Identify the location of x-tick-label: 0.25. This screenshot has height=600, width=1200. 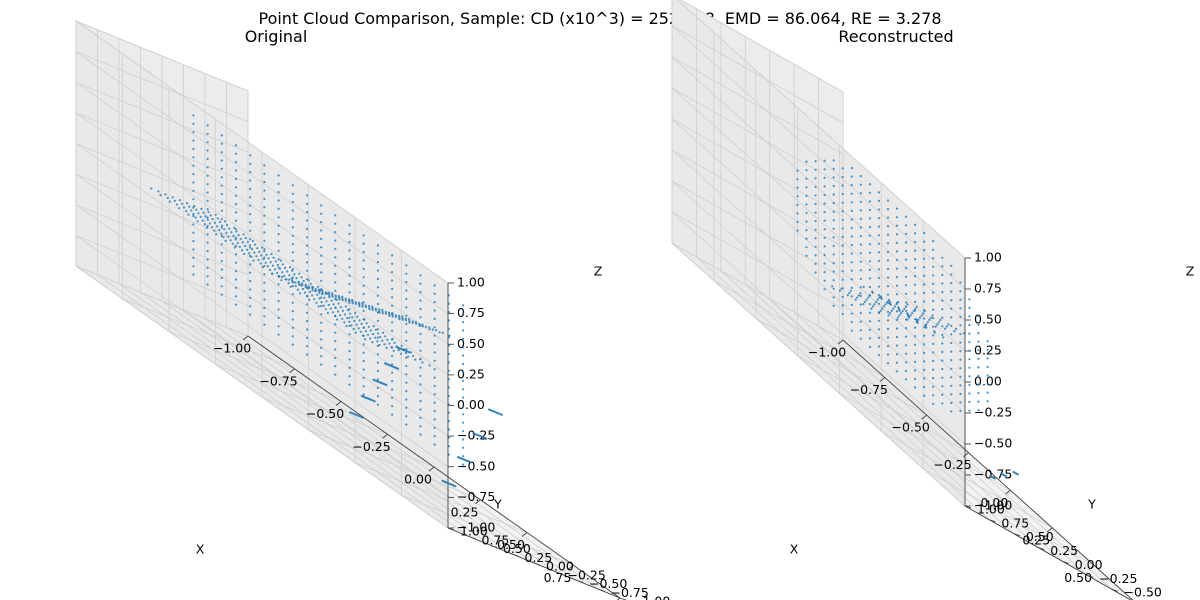
(1036, 539).